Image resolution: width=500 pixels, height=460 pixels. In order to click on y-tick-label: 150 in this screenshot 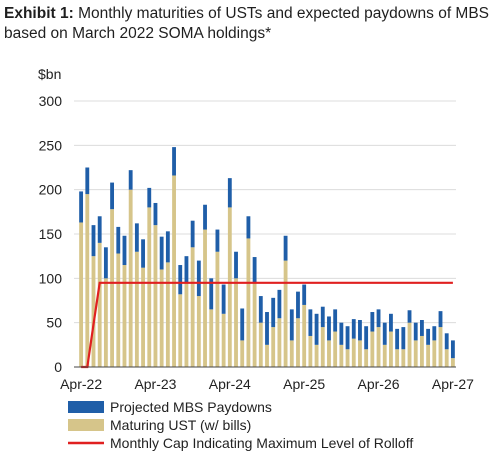, I will do `click(51, 234)`.